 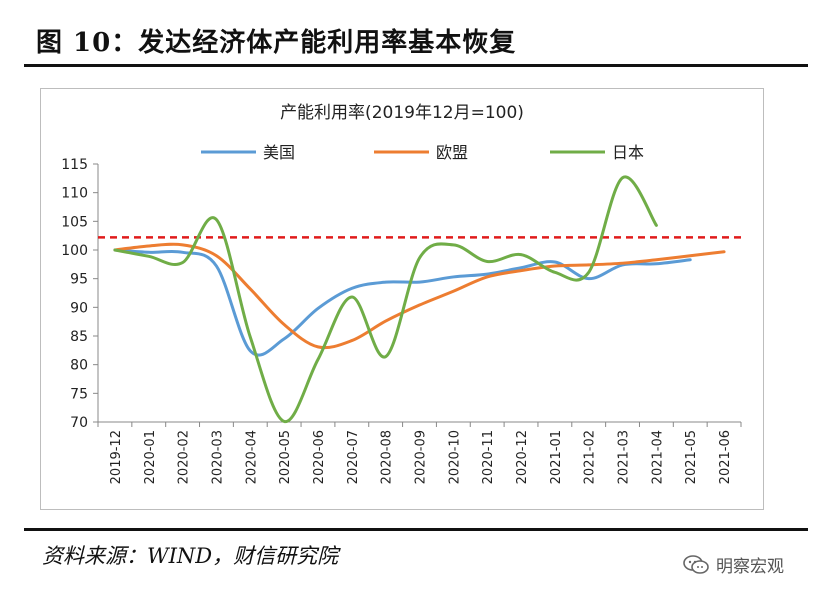 I want to click on x-tick-label: 2021-05, so click(x=691, y=457).